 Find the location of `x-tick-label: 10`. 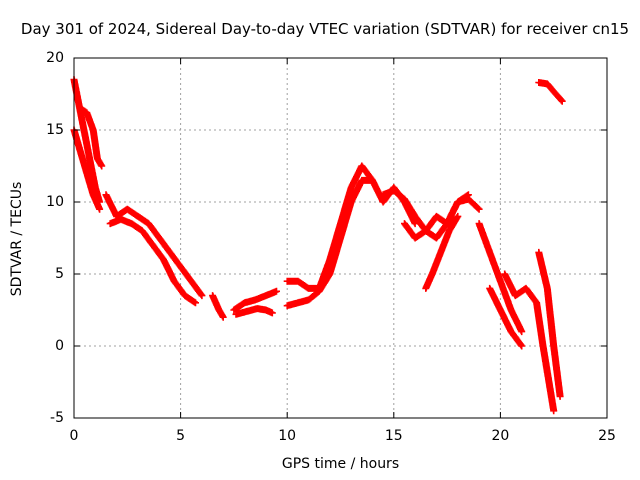

x-tick-label: 10 is located at coordinates (287, 436).